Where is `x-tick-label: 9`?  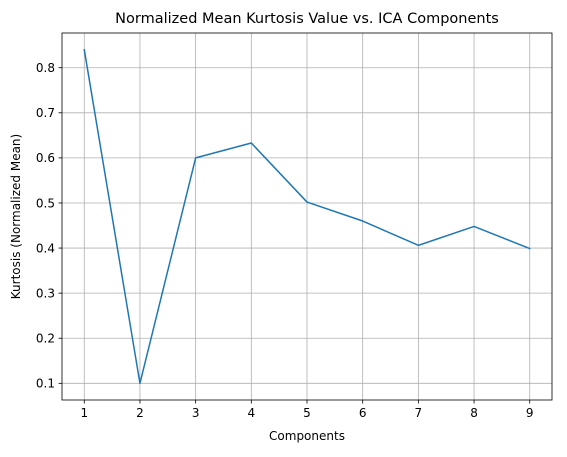
x-tick-label: 9 is located at coordinates (530, 413).